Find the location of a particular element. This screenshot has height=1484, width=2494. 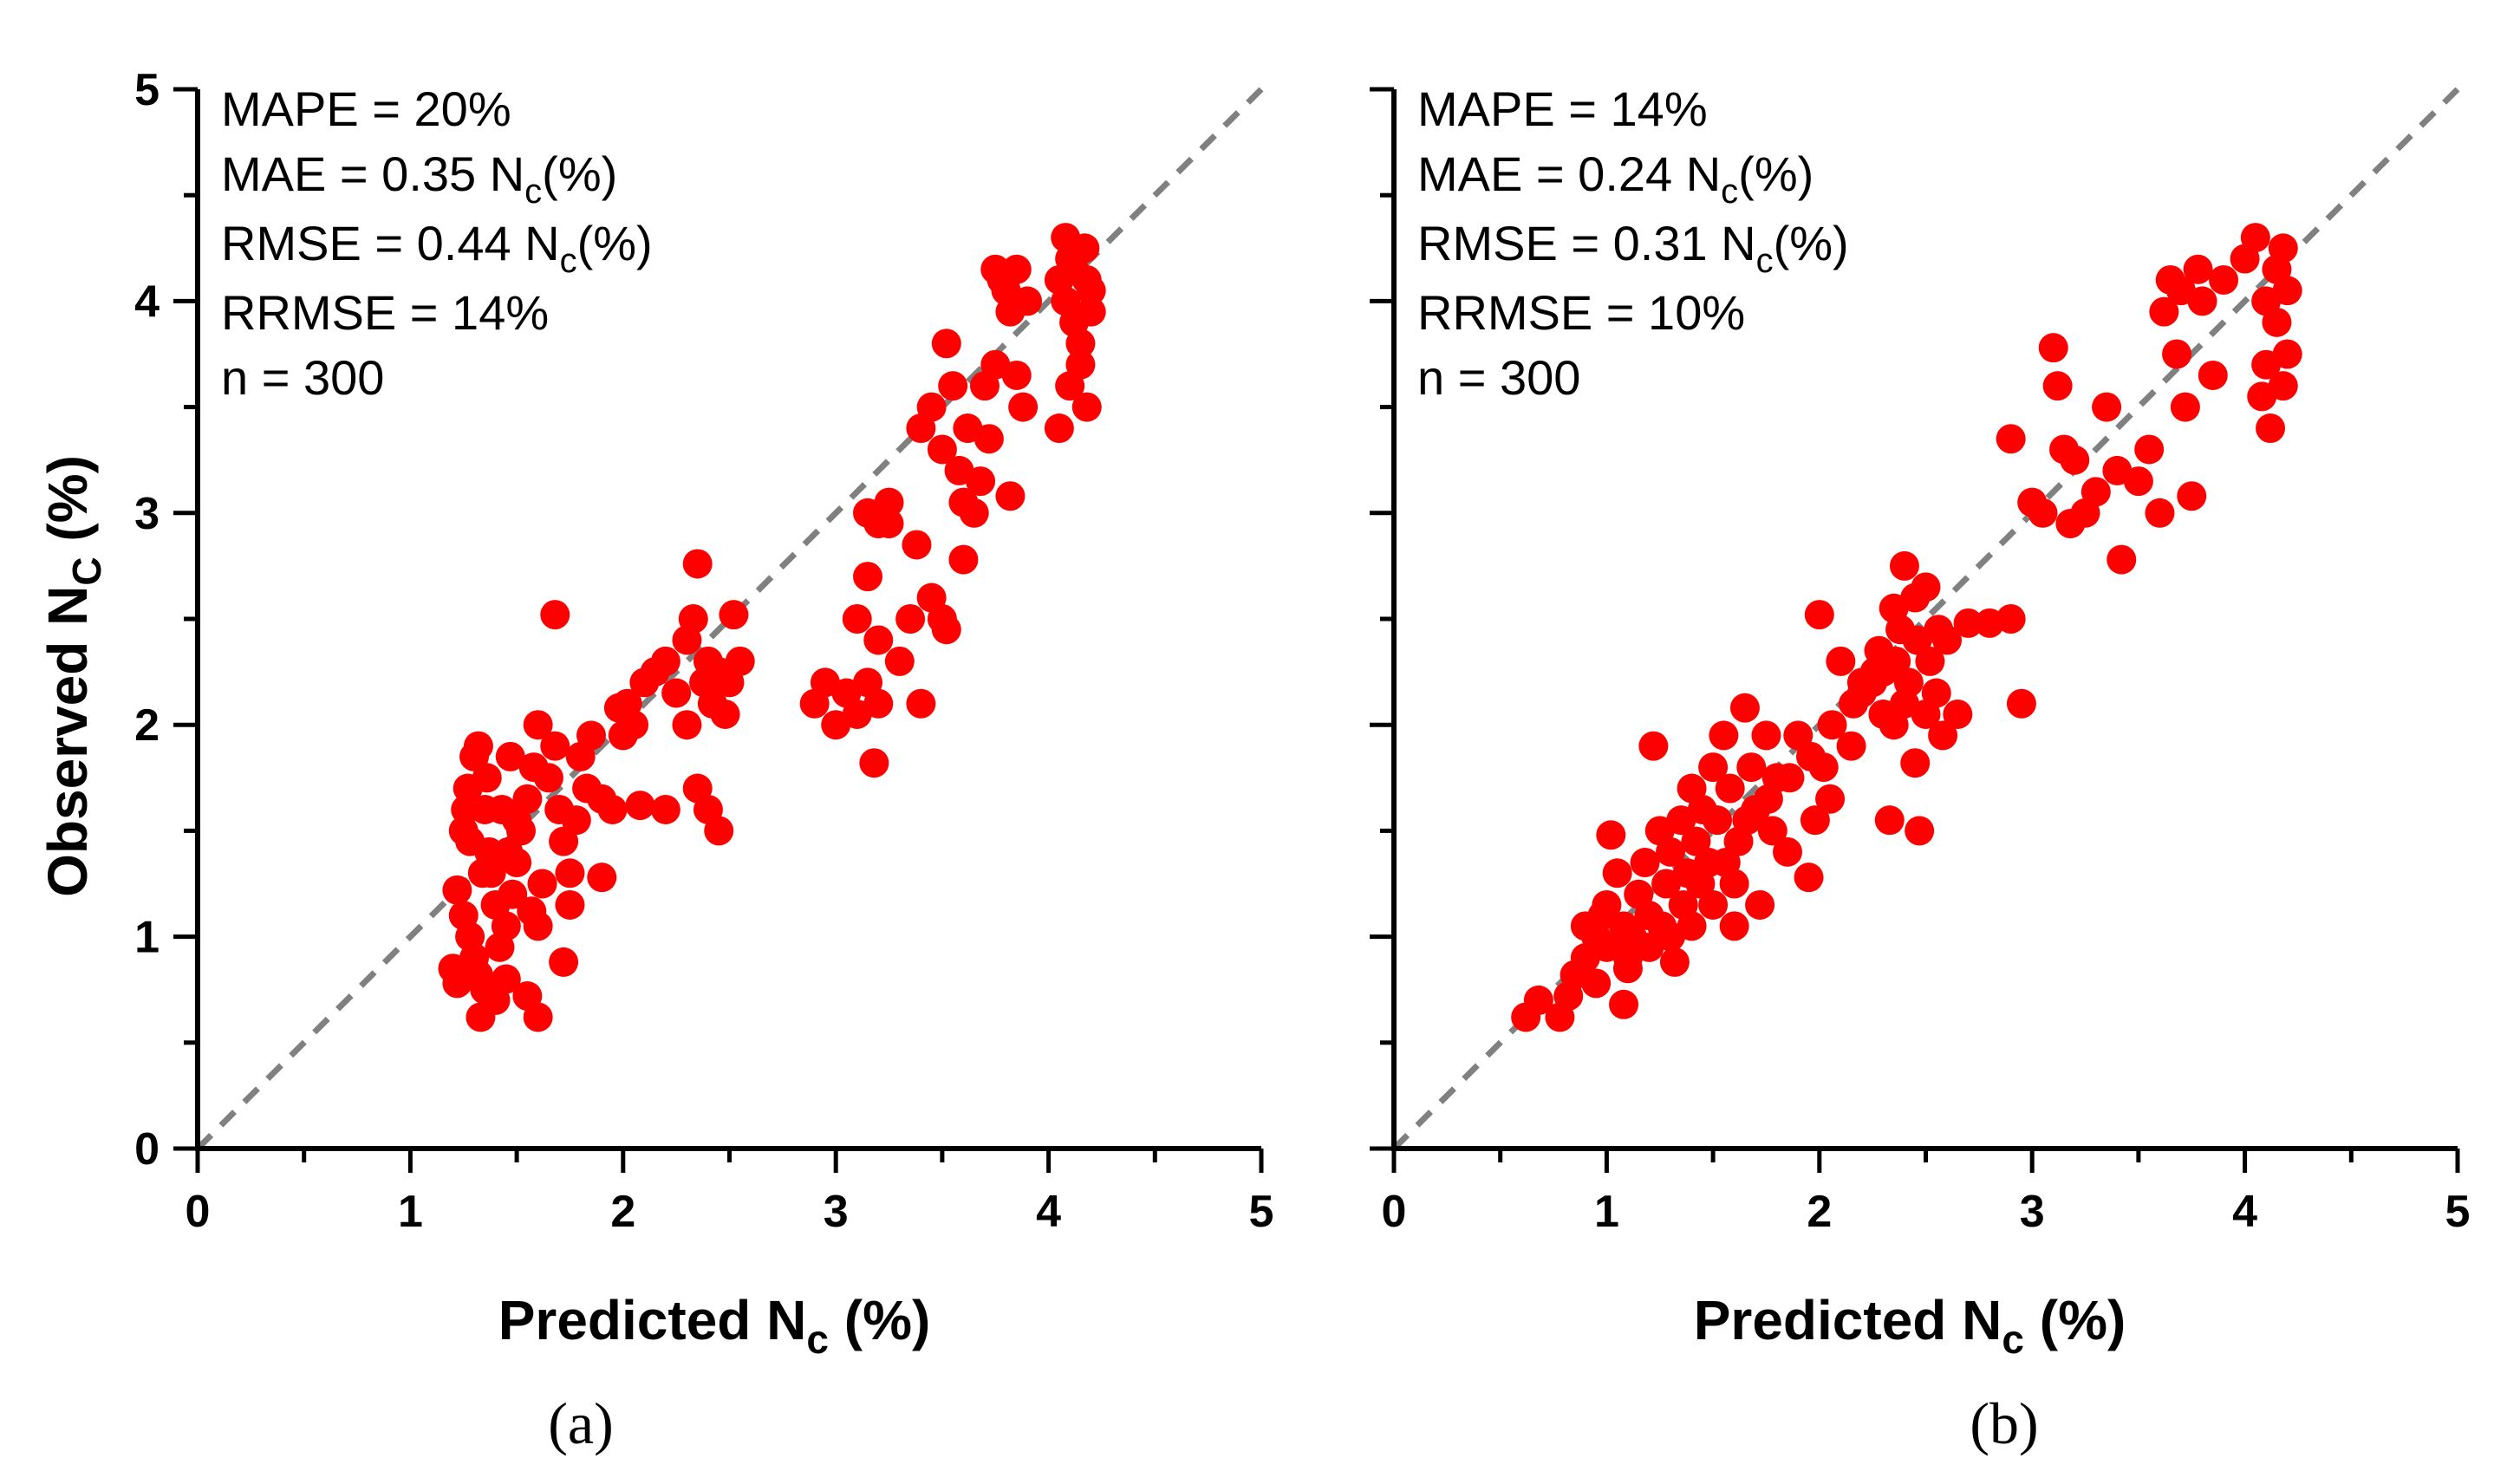

stat-rmse-rest: (%) is located at coordinates (1811, 243).